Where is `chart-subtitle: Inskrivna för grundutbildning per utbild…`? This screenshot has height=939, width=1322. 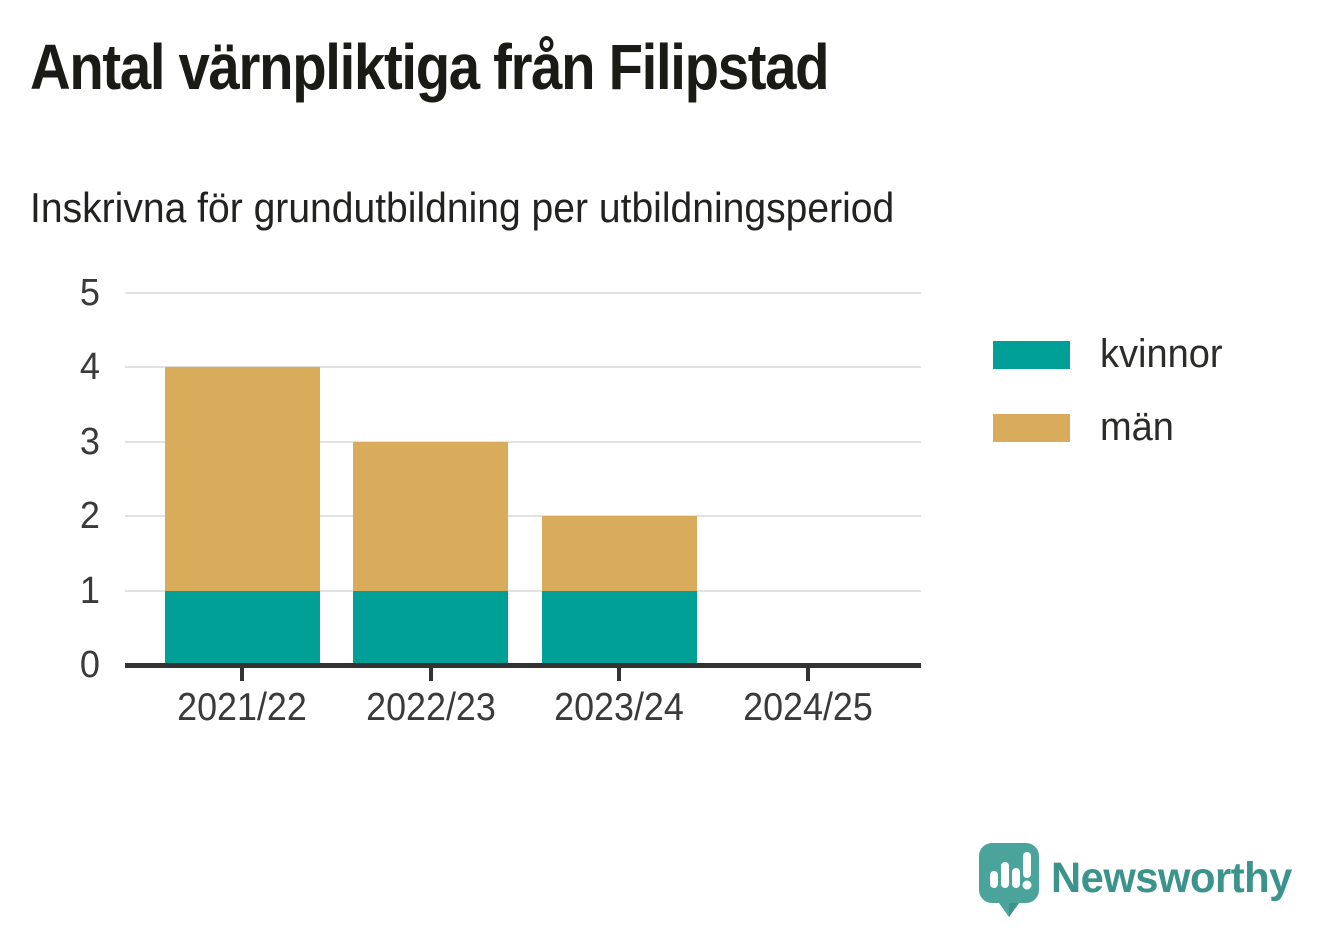 chart-subtitle: Inskrivna för grundutbildning per utbild… is located at coordinates (462, 207).